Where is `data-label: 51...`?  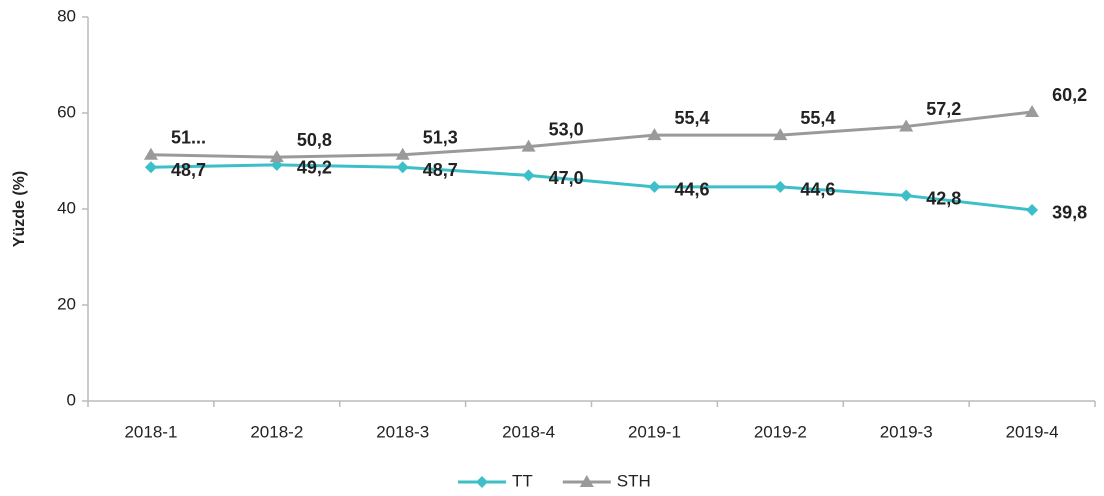 data-label: 51... is located at coordinates (188, 138).